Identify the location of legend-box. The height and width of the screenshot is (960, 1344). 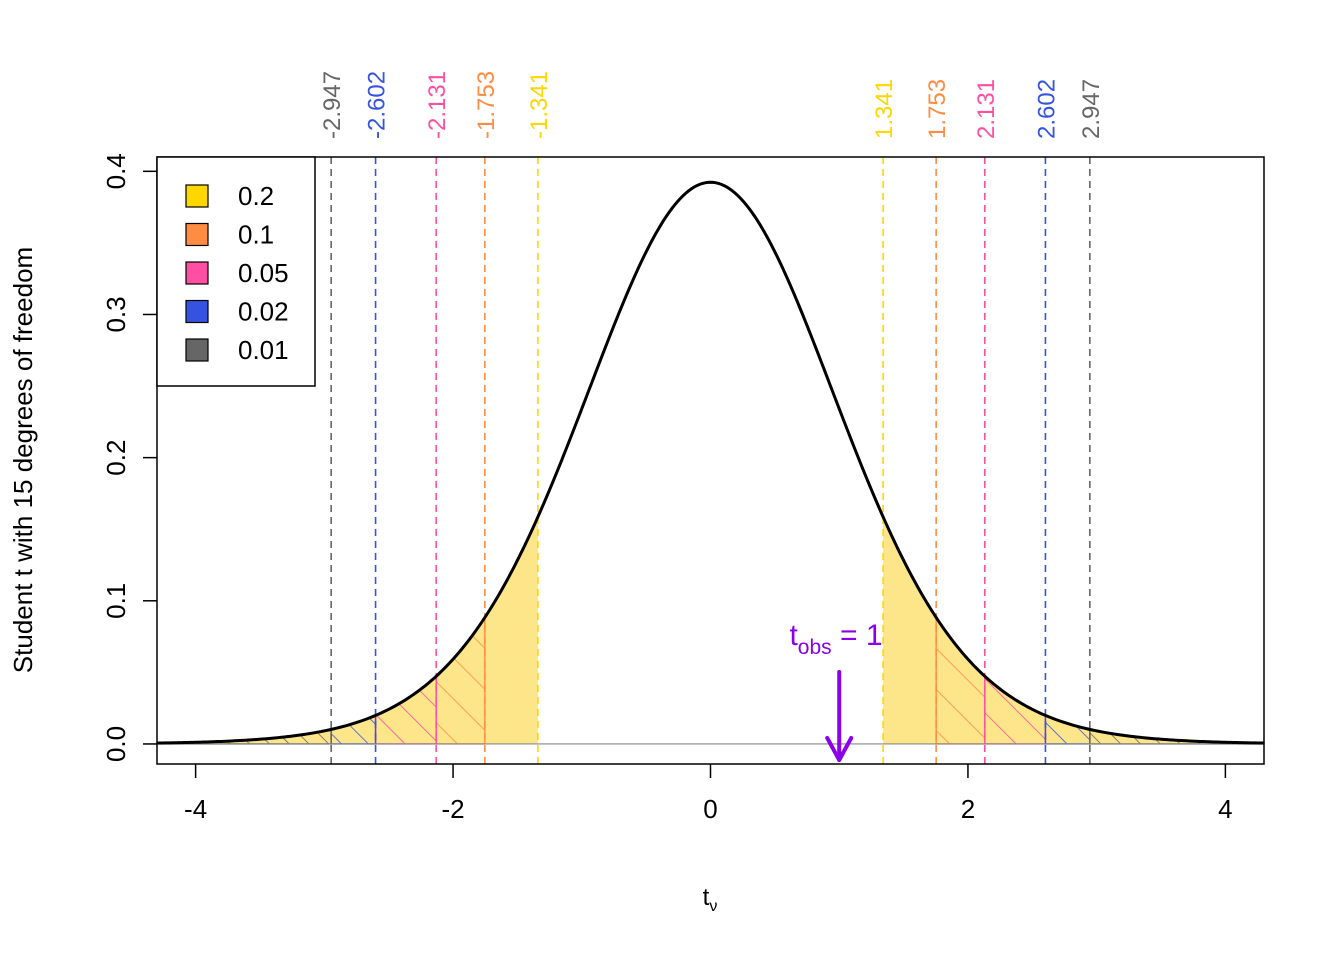
(236, 271).